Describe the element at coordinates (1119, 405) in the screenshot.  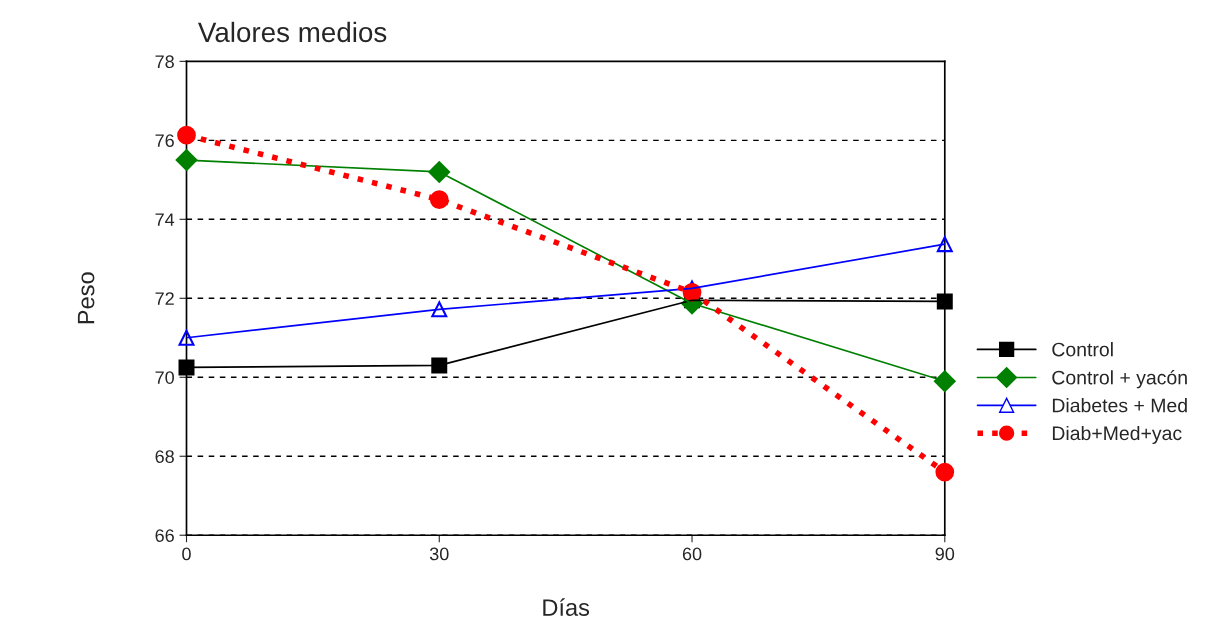
I see `legend-label: Diabetes + Med` at that location.